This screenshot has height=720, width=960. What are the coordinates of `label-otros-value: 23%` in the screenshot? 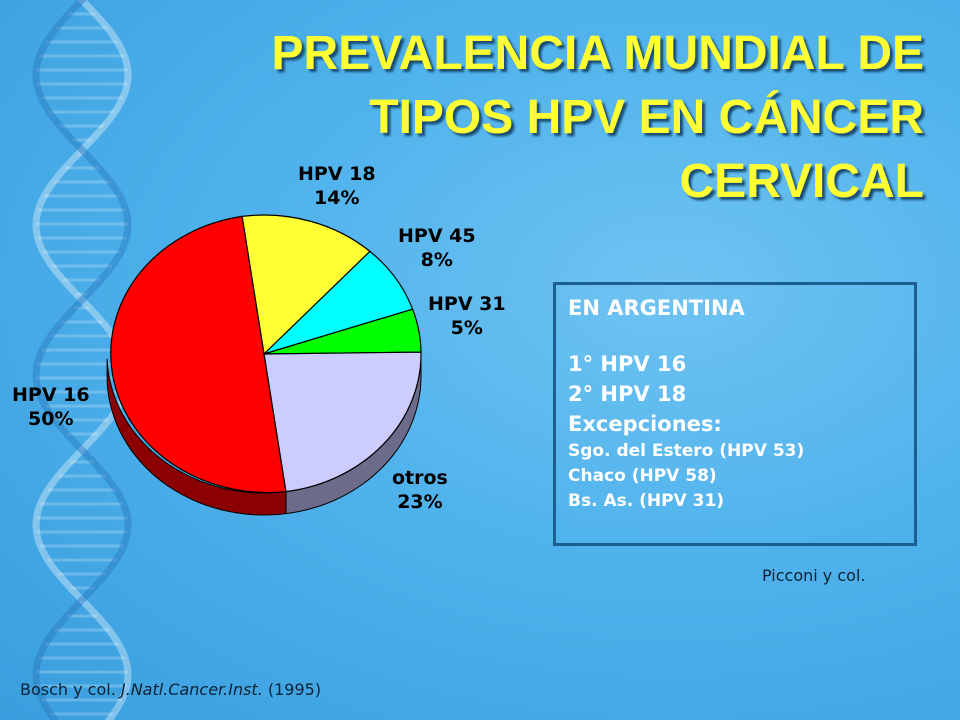 It's located at (420, 502).